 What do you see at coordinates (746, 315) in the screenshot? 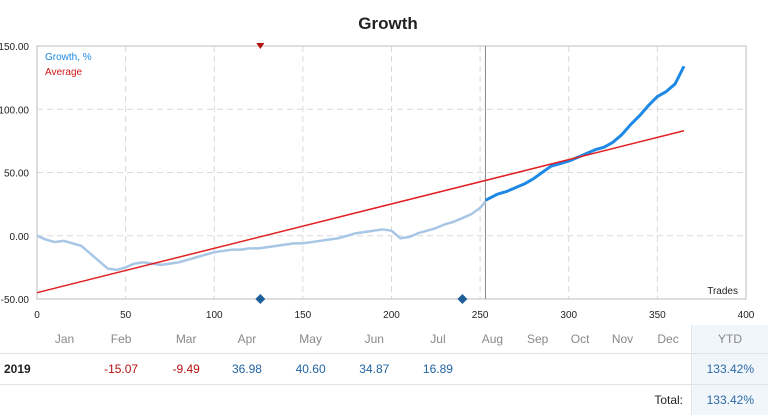
I see `x-tick-label: 400` at bounding box center [746, 315].